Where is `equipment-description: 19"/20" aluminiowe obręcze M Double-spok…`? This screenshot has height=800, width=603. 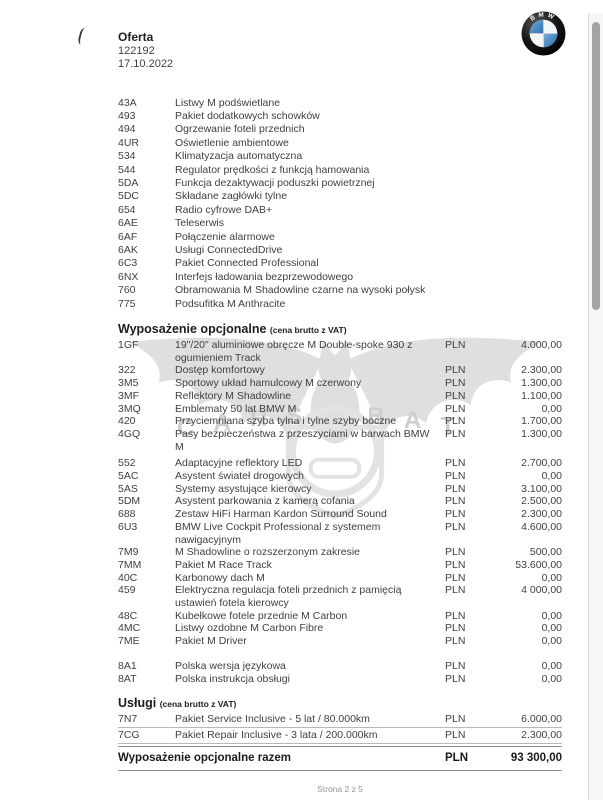
equipment-description: 19"/20" aluminiowe obręcze M Double-spok… is located at coordinates (294, 351).